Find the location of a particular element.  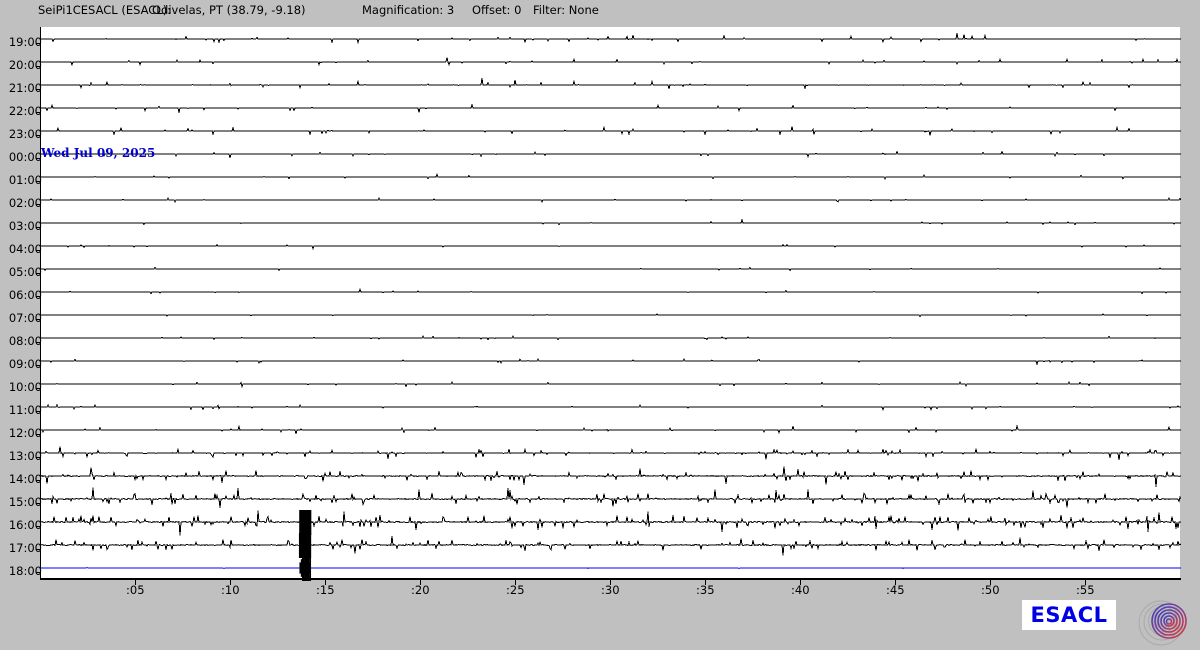

minute-axis-label-05: :05 is located at coordinates (135, 590).